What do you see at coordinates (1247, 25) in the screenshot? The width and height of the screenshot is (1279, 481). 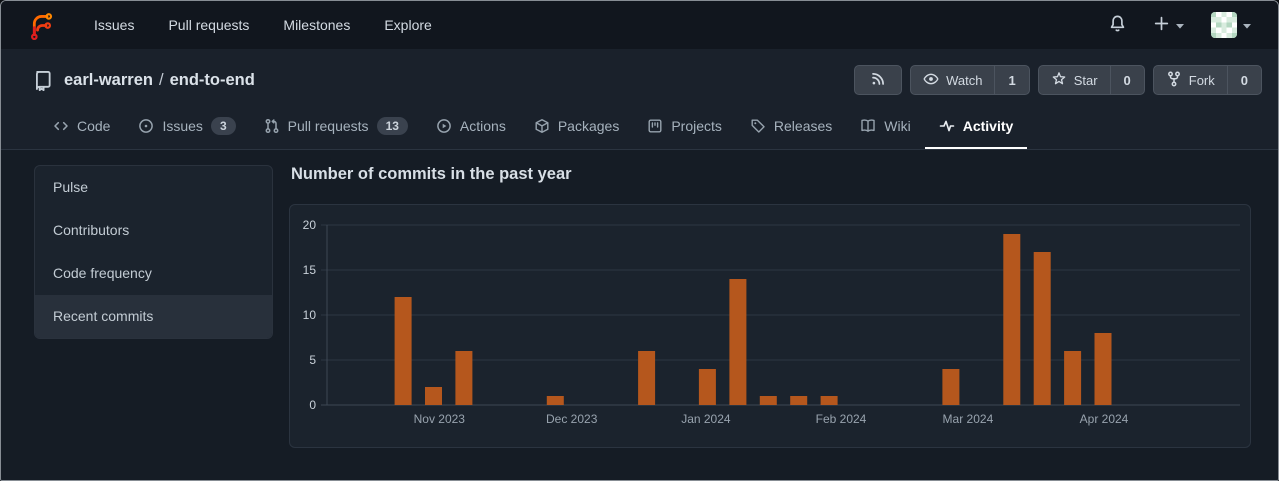 I see `caret-down-icon` at bounding box center [1247, 25].